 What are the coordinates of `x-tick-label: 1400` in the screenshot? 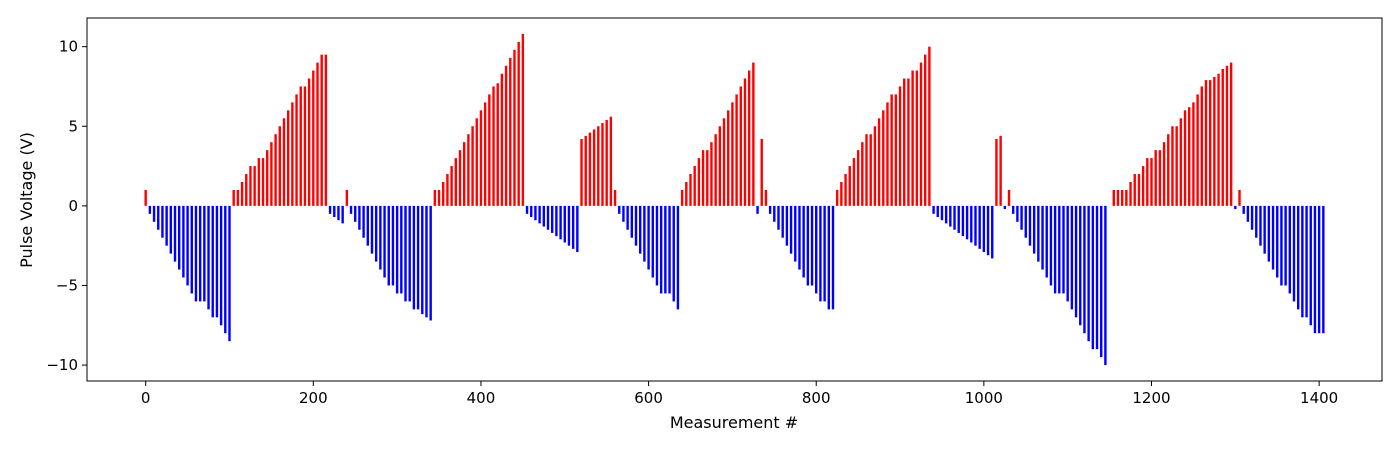 It's located at (1319, 398).